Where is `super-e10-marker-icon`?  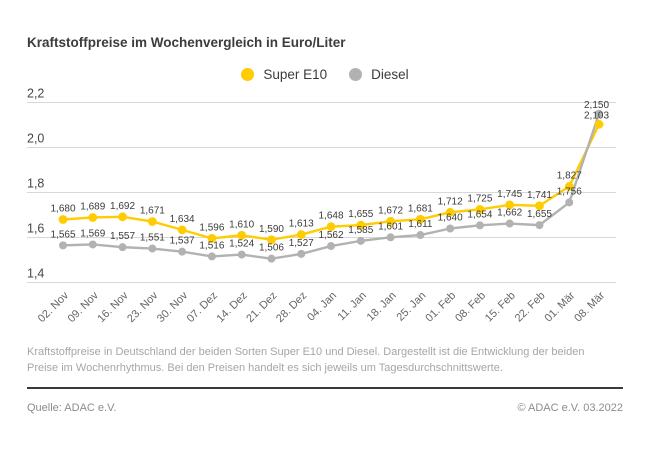
super-e10-marker-icon is located at coordinates (248, 74).